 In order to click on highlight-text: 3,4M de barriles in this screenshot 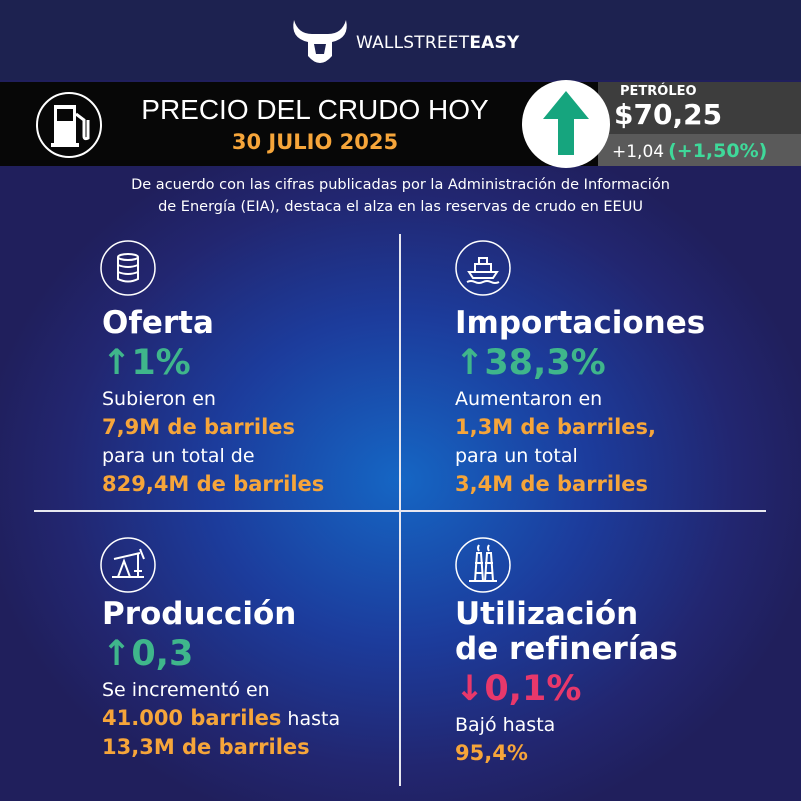, I will do `click(552, 484)`.